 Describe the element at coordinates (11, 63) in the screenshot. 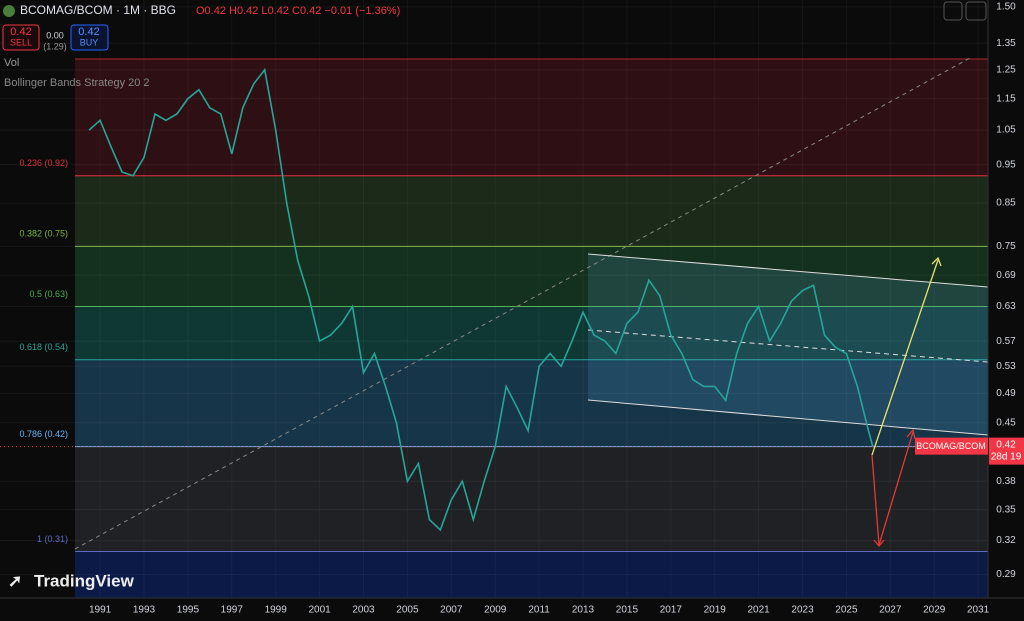

I see `volume-label: Vol` at that location.